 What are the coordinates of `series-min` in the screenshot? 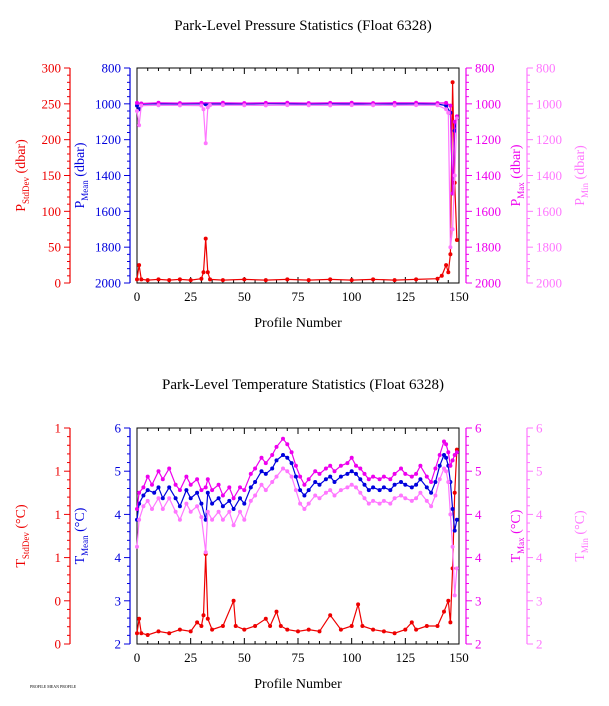 It's located at (297, 176).